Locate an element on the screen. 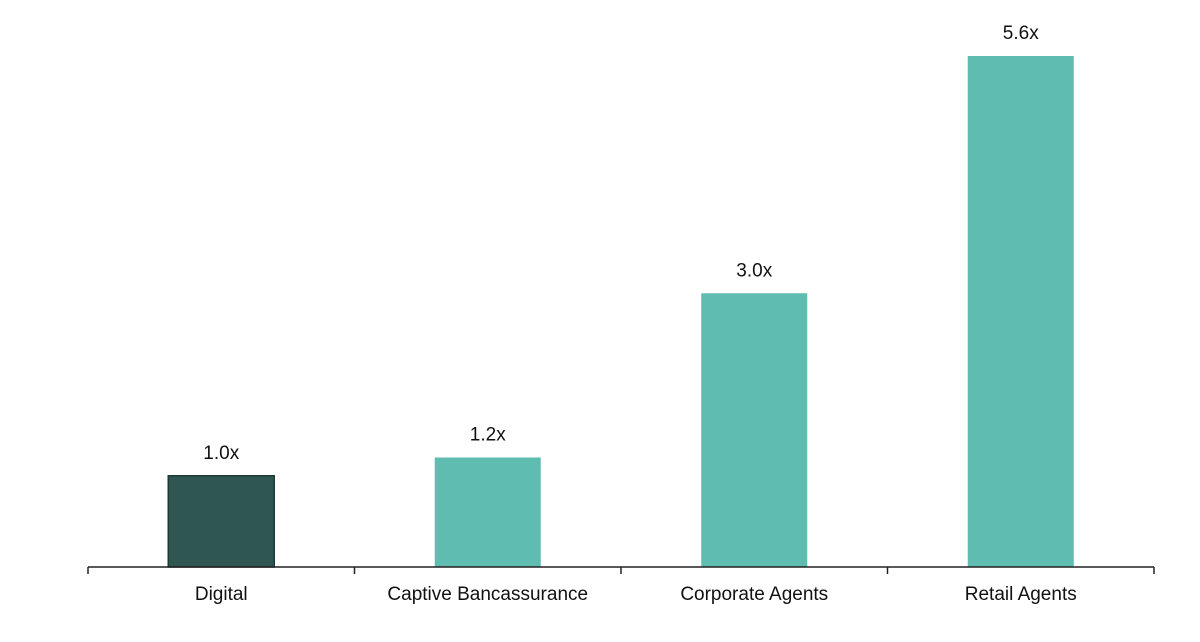 The image size is (1200, 642). x-tick-label-corporate-agents: Corporate Agents is located at coordinates (754, 594).